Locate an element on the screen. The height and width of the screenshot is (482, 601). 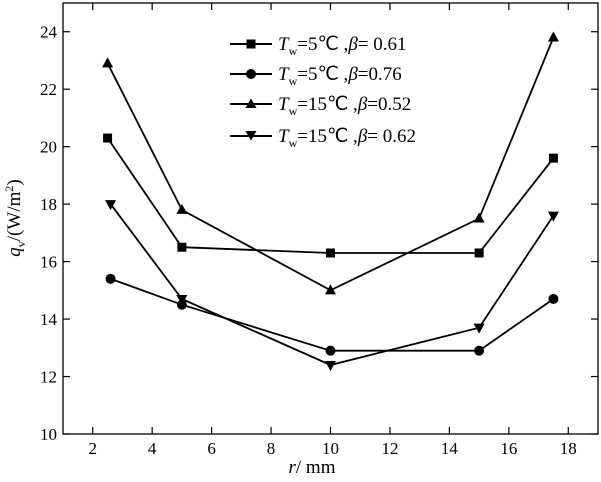
y-tick-label: 12 is located at coordinates (48, 377).